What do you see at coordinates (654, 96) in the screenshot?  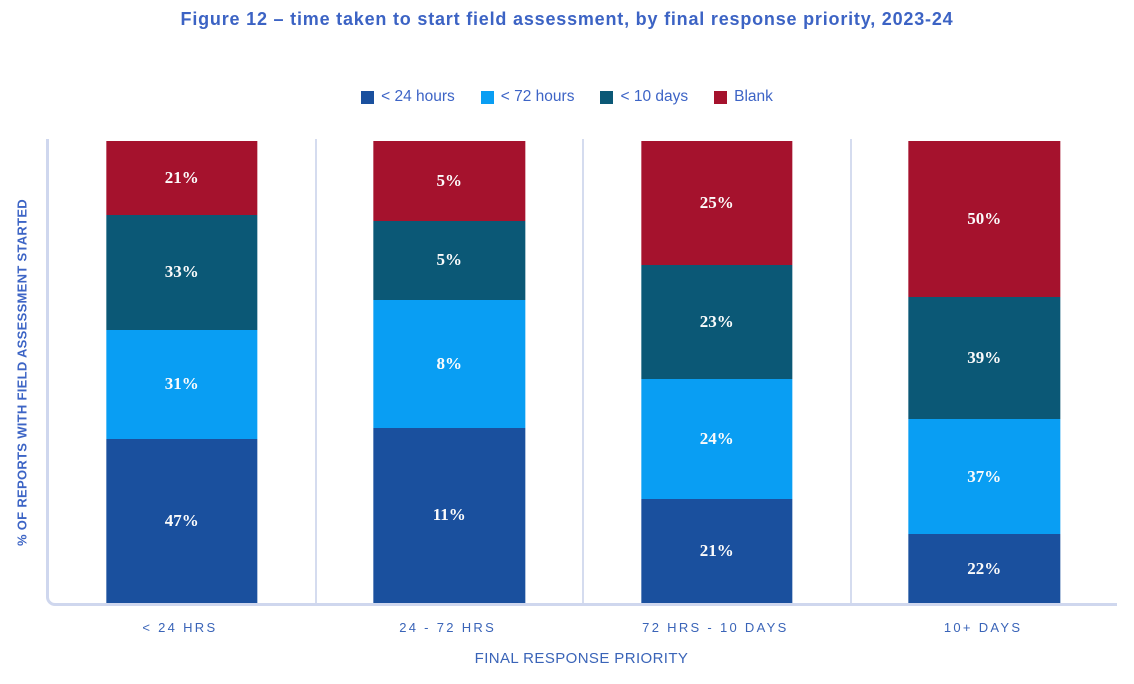 I see `legend-label: < 10 days` at bounding box center [654, 96].